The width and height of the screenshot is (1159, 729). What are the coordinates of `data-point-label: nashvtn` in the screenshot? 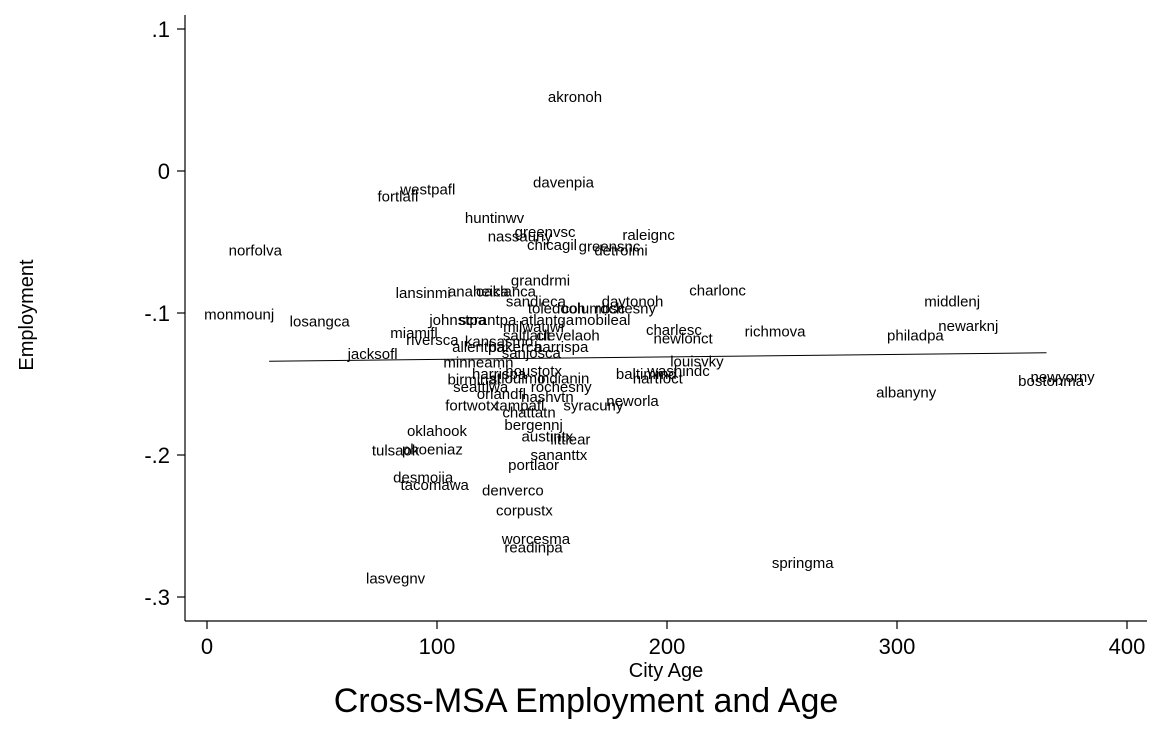 It's located at (547, 397).